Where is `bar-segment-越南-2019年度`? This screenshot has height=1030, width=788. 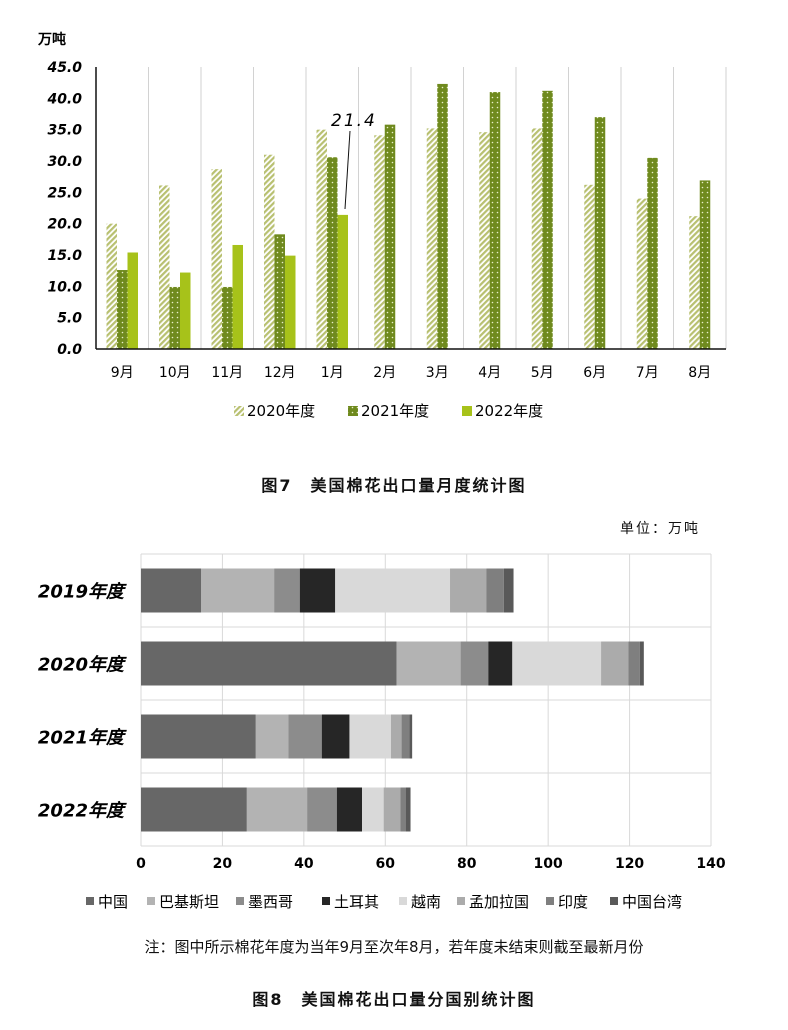
bar-segment-越南-2019年度 is located at coordinates (393, 590).